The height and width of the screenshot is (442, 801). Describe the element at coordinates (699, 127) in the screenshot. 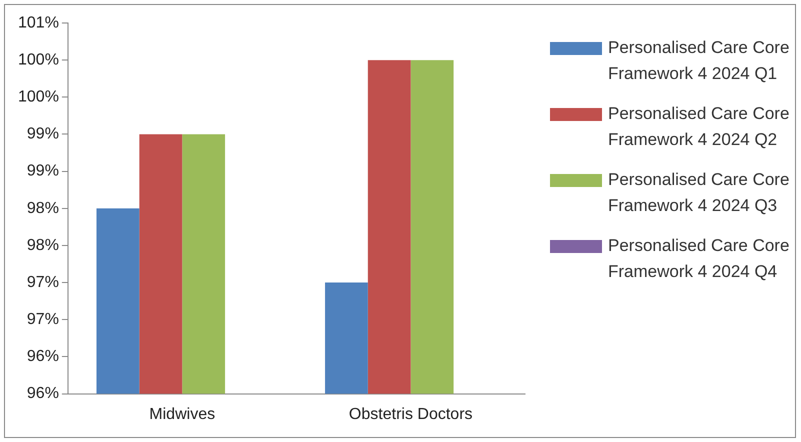

I see `legend-label: Personalised Care Core Framework 4 2024 Q2` at that location.